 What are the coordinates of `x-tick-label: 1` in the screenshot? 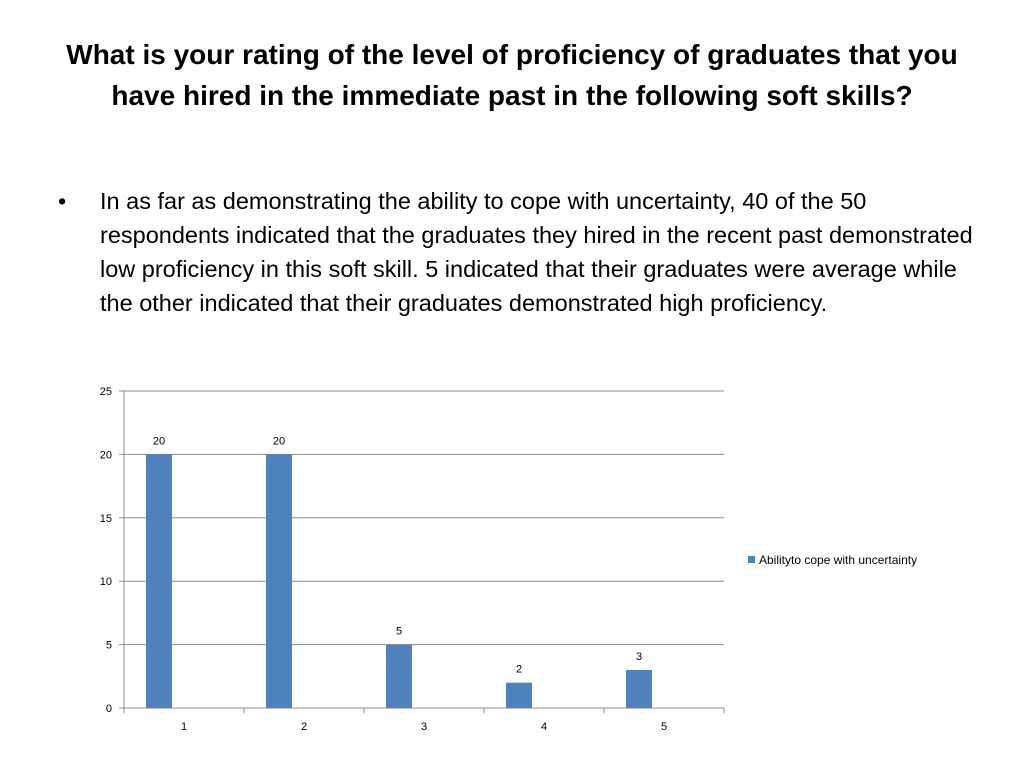 It's located at (184, 727).